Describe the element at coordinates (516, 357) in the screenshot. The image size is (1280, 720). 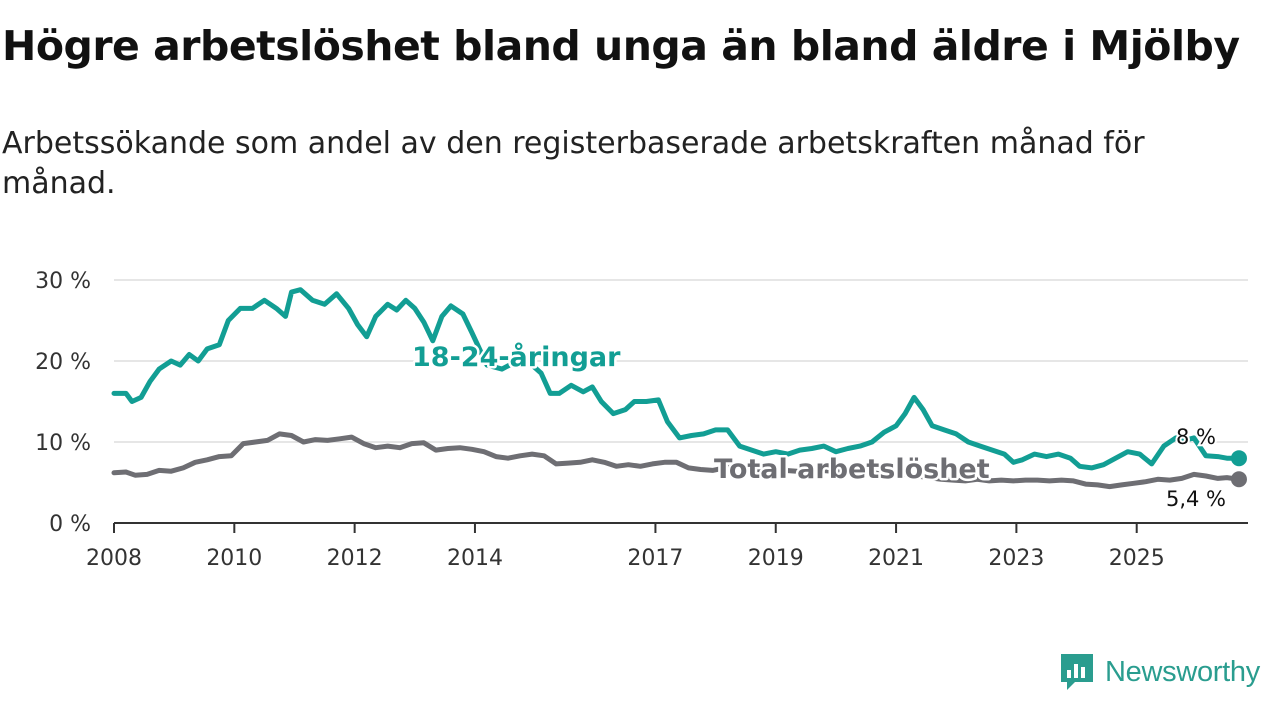
I see `series-label-youth: 18-24-åringar` at that location.